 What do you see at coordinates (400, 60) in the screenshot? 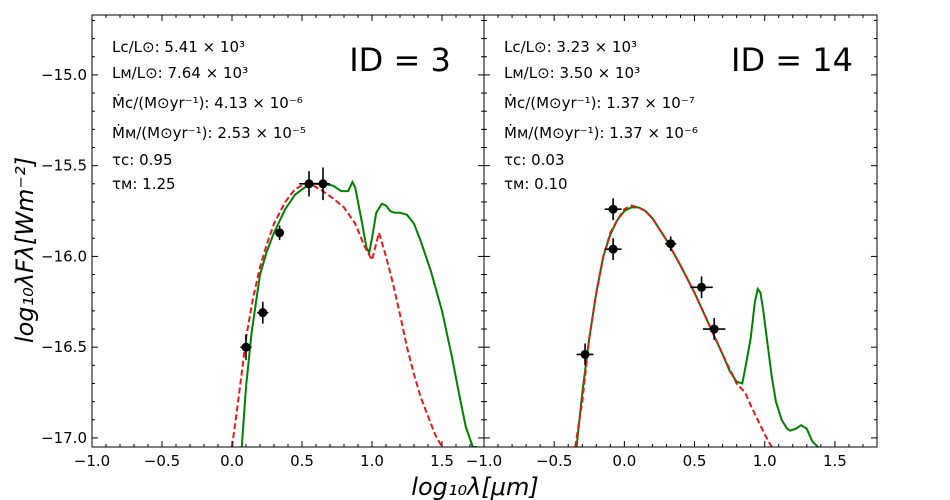
I see `panel-id-label: ID = 3` at bounding box center [400, 60].